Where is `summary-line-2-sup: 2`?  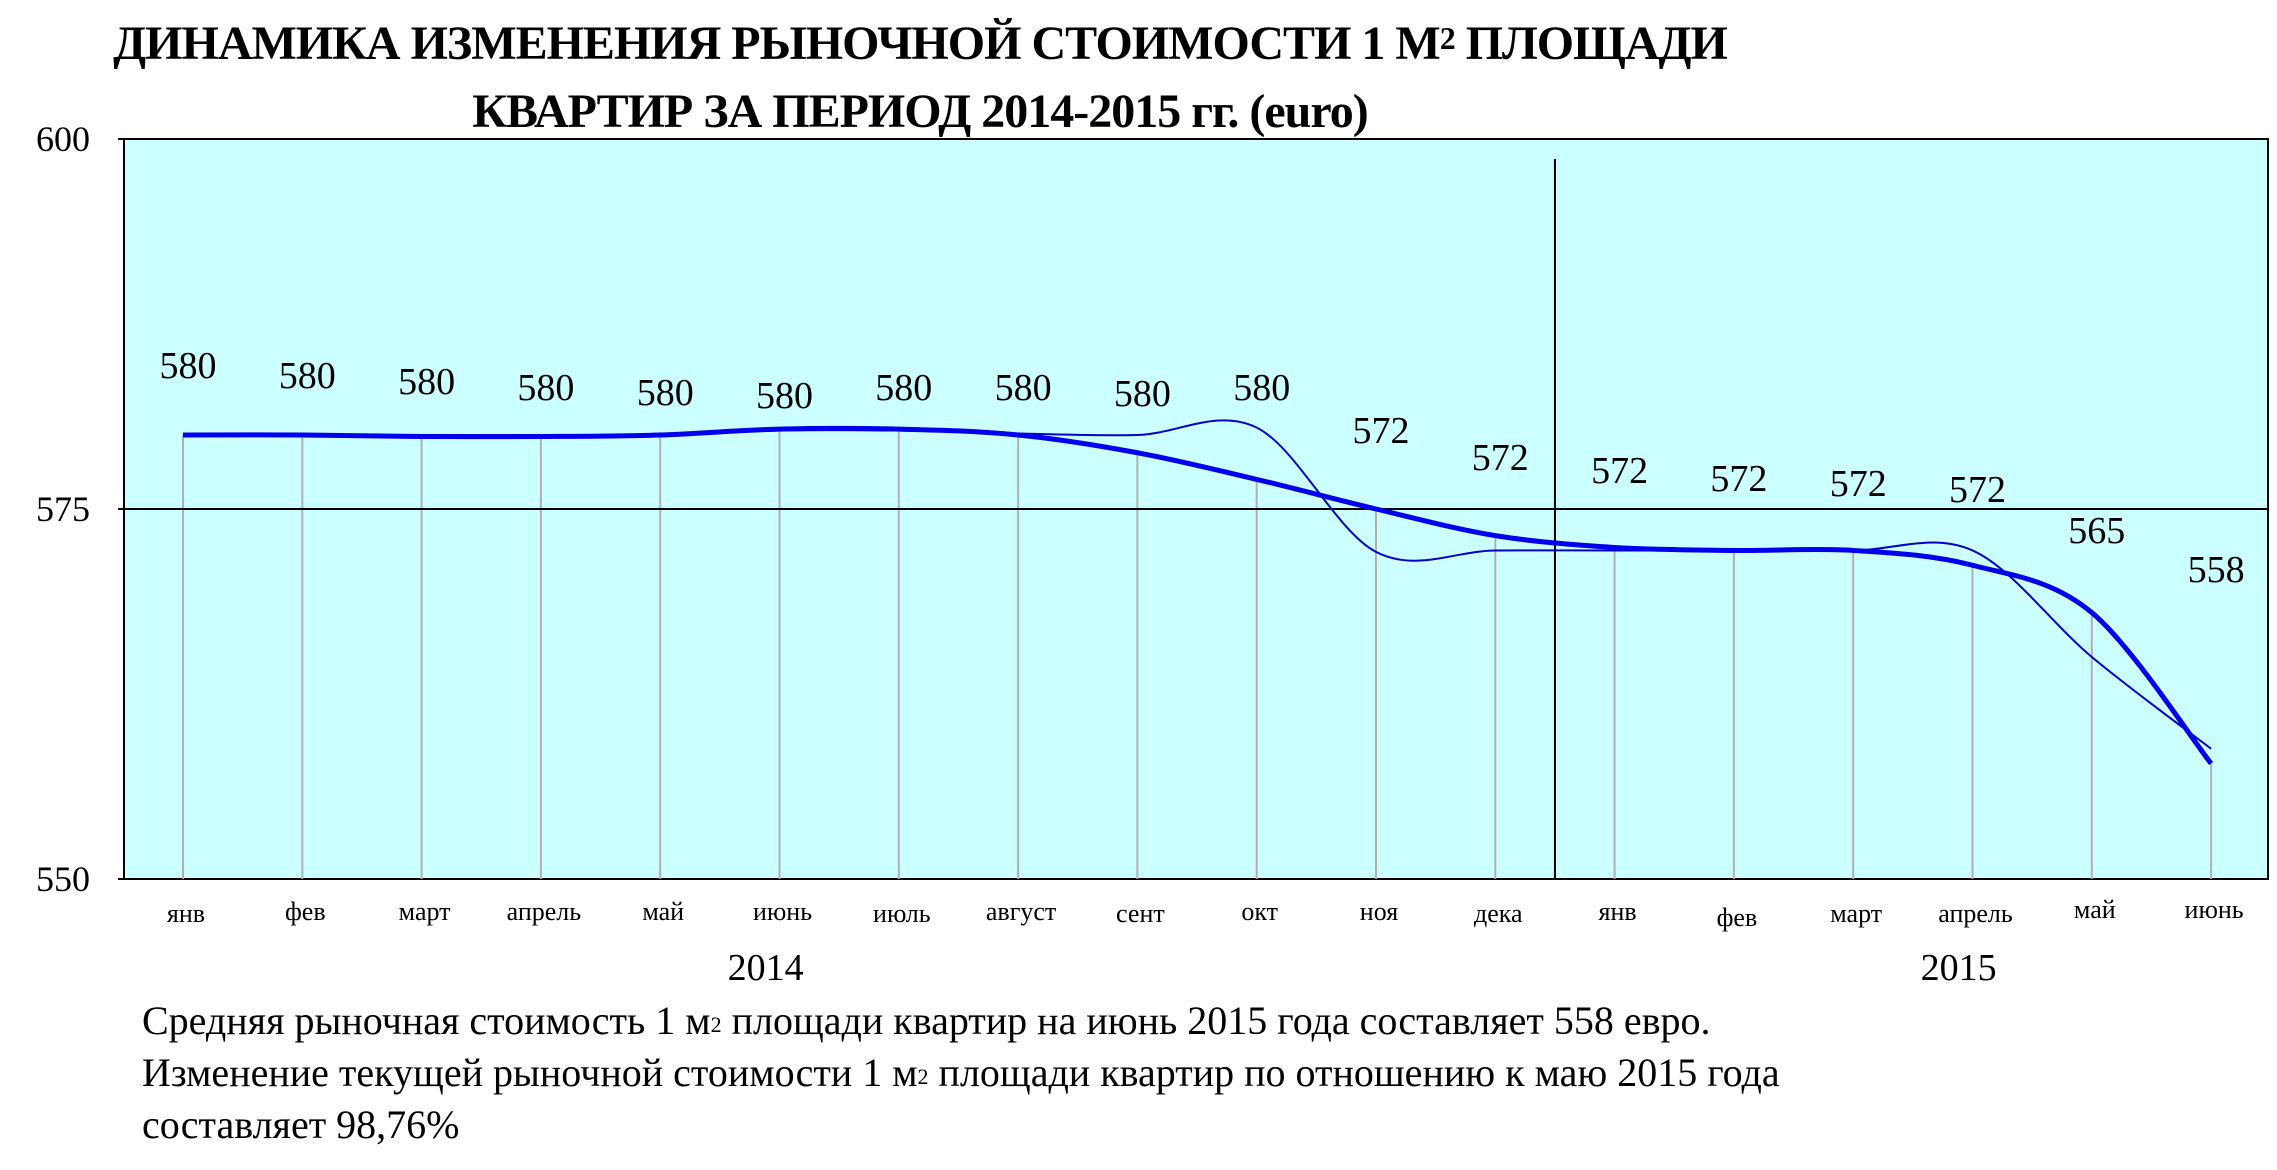 summary-line-2-sup: 2 is located at coordinates (923, 1076).